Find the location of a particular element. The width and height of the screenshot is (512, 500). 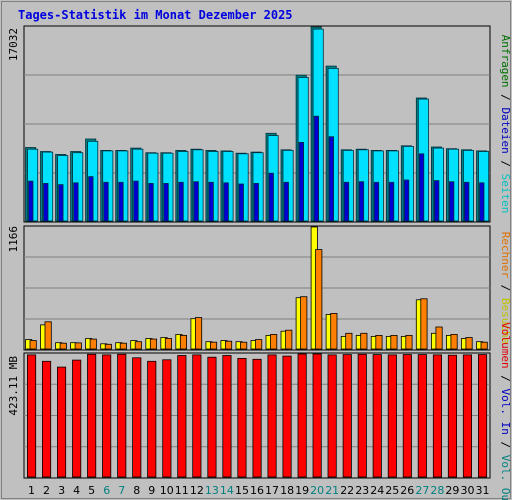

y-axis-label-part: Besuche is located at coordinates (505, 321).